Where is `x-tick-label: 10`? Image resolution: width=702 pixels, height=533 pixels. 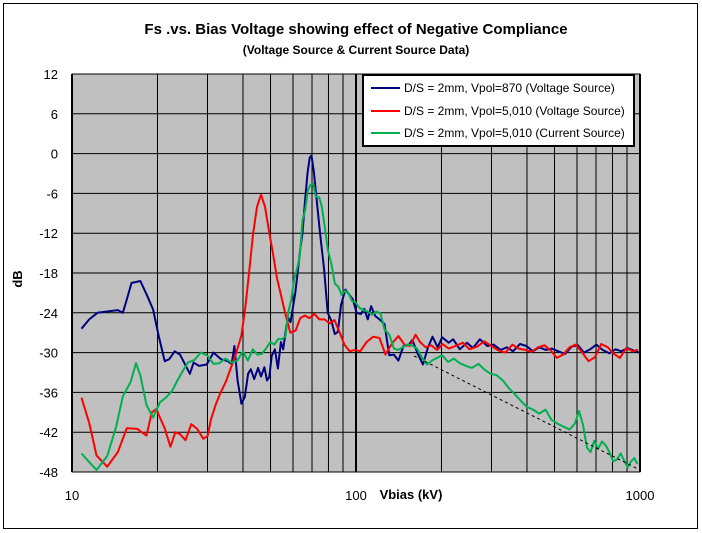
x-tick-label: 10 is located at coordinates (72, 495).